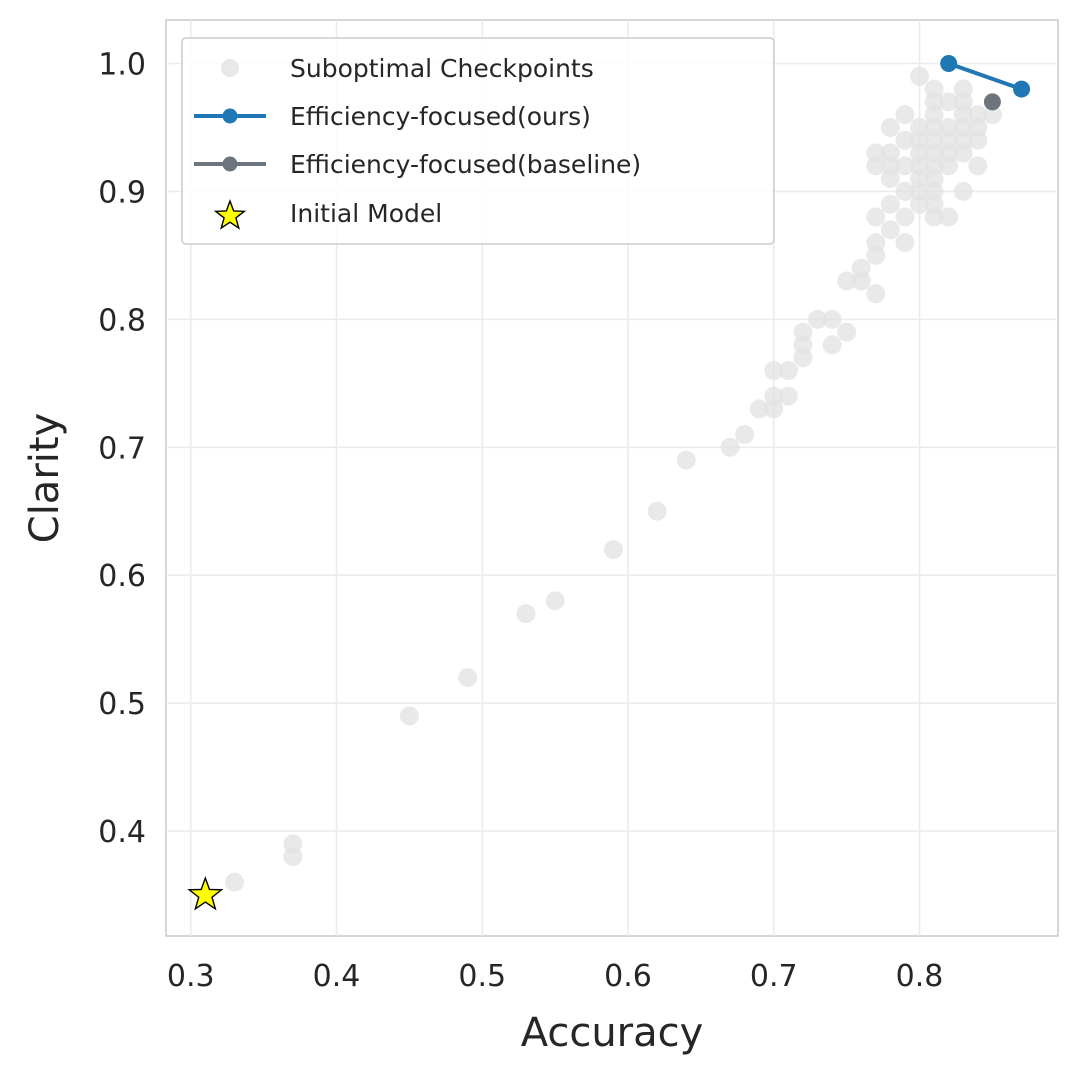 Image resolution: width=1080 pixels, height=1078 pixels. What do you see at coordinates (45, 478) in the screenshot?
I see `y-axis-label: Clarity` at bounding box center [45, 478].